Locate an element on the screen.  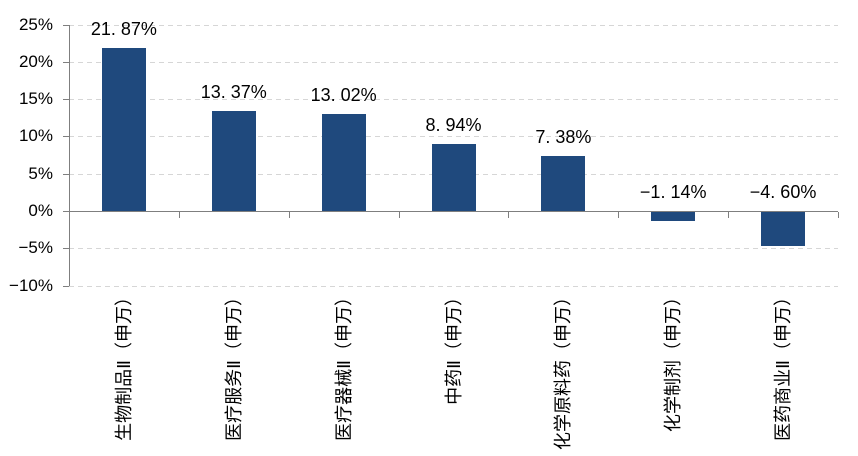
y-tick-label: 0% is located at coordinates (40, 210).